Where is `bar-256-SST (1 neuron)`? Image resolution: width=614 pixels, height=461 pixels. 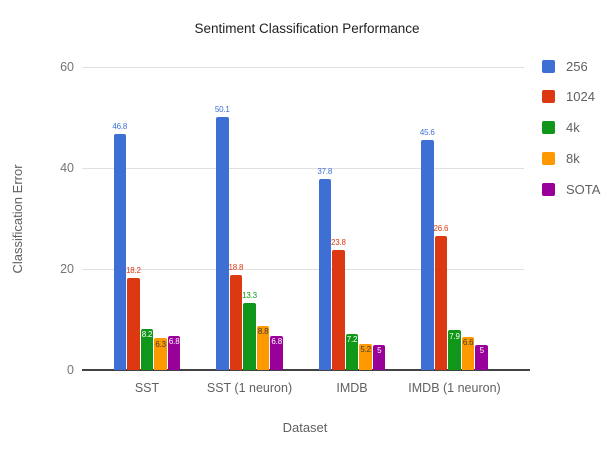
bar-256-SST (1 neuron) is located at coordinates (222, 243).